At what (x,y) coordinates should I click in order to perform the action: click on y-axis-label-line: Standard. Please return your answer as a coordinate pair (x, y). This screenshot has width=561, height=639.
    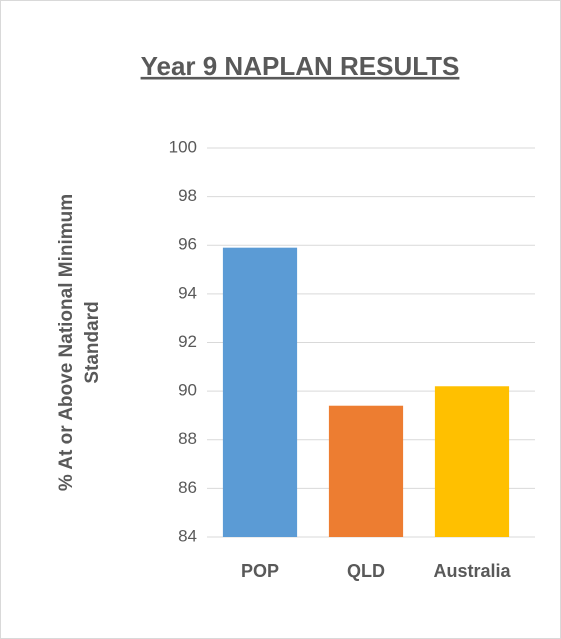
    Looking at the image, I should click on (92, 342).